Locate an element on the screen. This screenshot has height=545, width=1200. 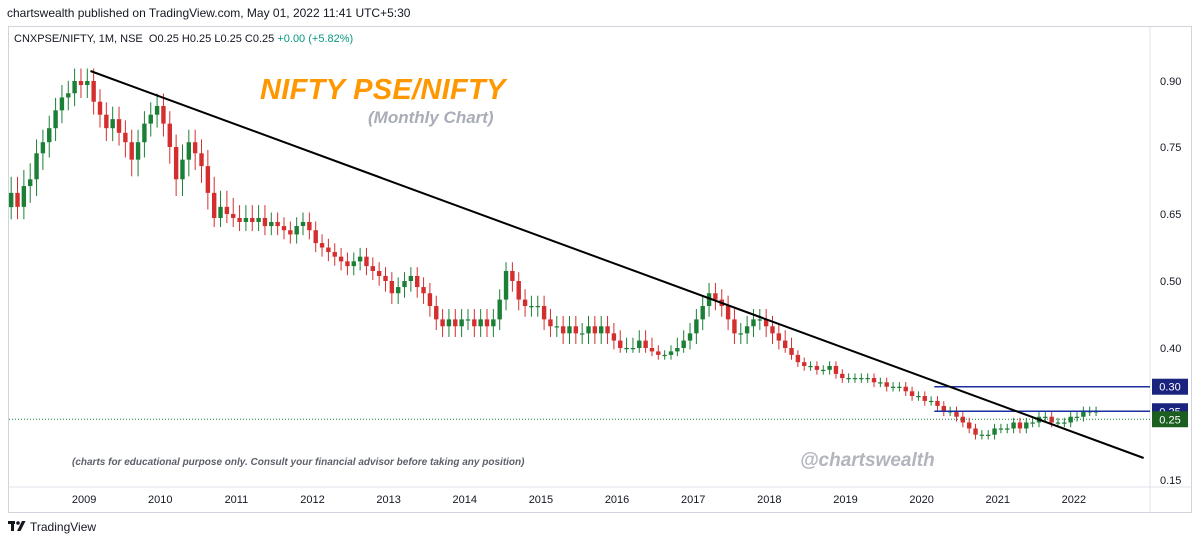
x-tick-label: 2013 is located at coordinates (388, 500).